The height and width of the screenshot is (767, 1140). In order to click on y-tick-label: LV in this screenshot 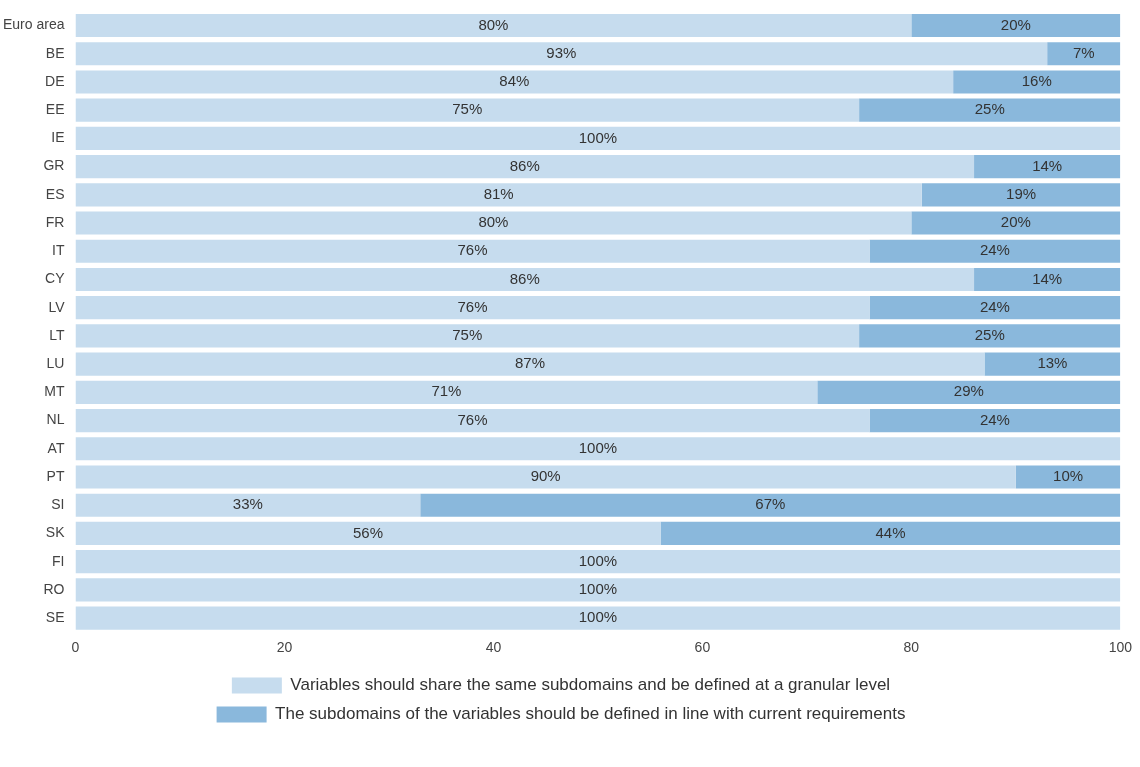, I will do `click(57, 306)`.